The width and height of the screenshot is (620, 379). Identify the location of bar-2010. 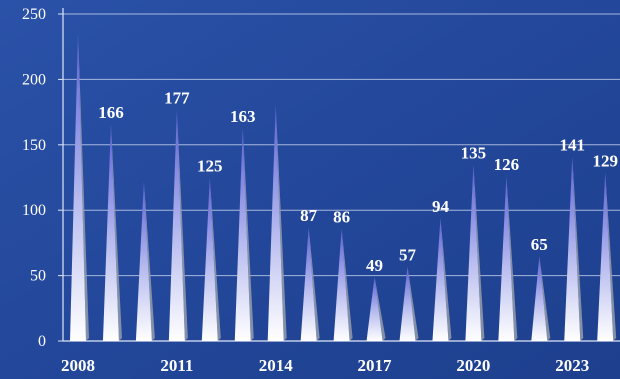
(143, 261).